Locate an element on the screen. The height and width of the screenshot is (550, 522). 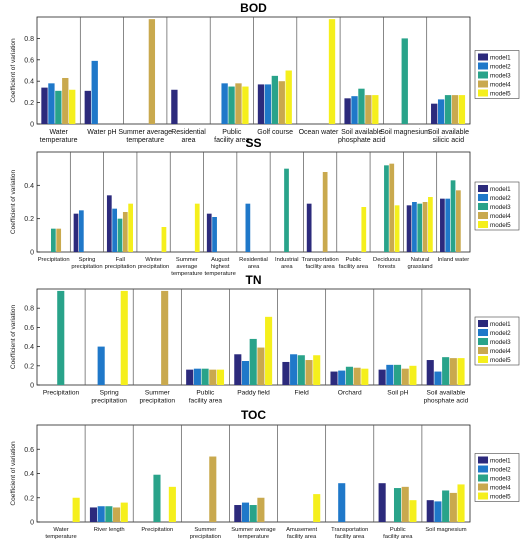
legend-label: model2 is located at coordinates (500, 67).